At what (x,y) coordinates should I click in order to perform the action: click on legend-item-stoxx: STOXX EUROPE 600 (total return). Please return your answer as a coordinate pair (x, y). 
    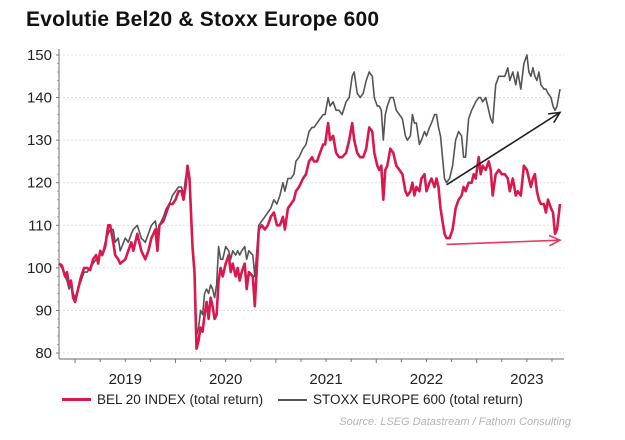
    Looking at the image, I should click on (400, 399).